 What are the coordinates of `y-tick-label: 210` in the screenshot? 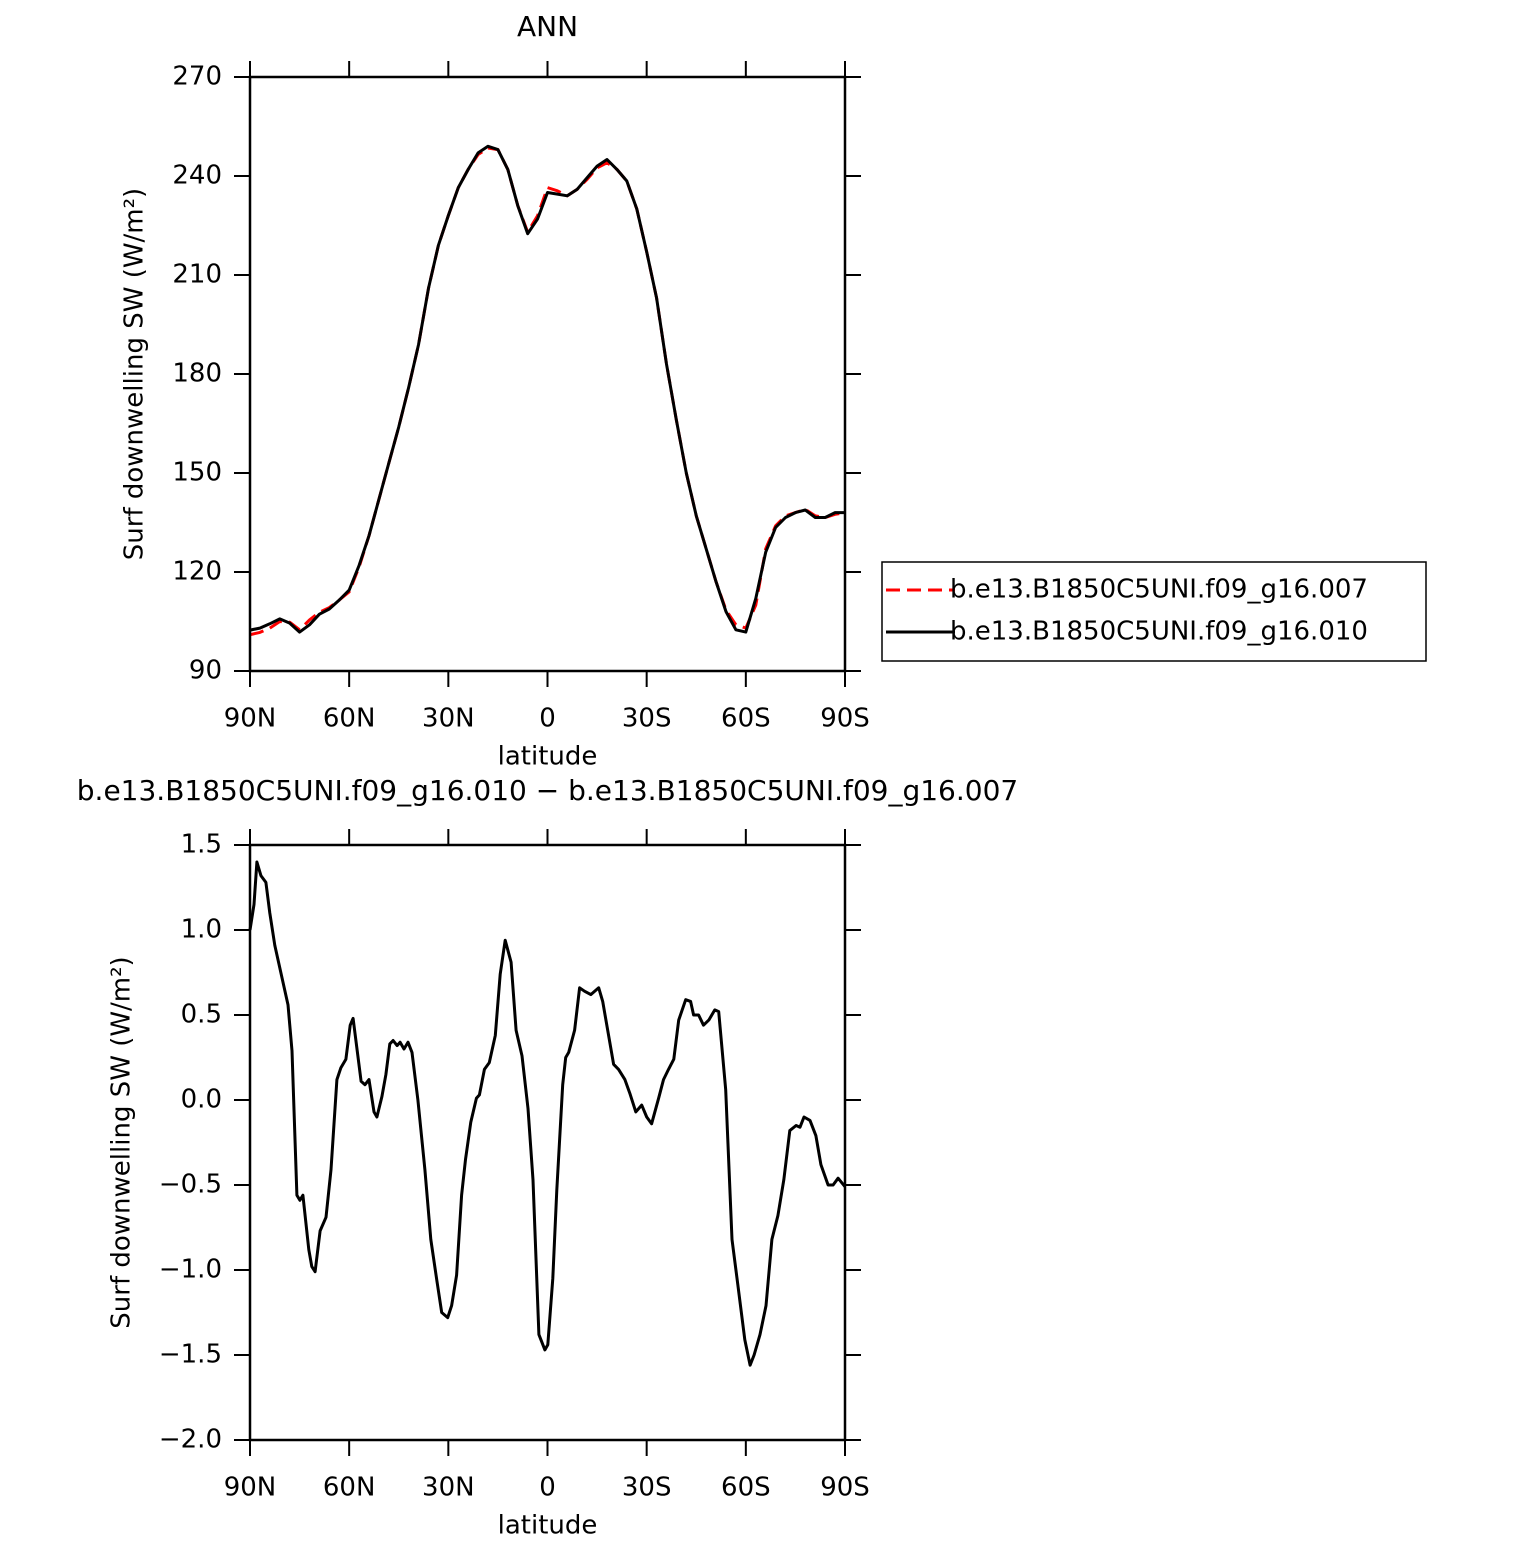 It's located at (197, 275).